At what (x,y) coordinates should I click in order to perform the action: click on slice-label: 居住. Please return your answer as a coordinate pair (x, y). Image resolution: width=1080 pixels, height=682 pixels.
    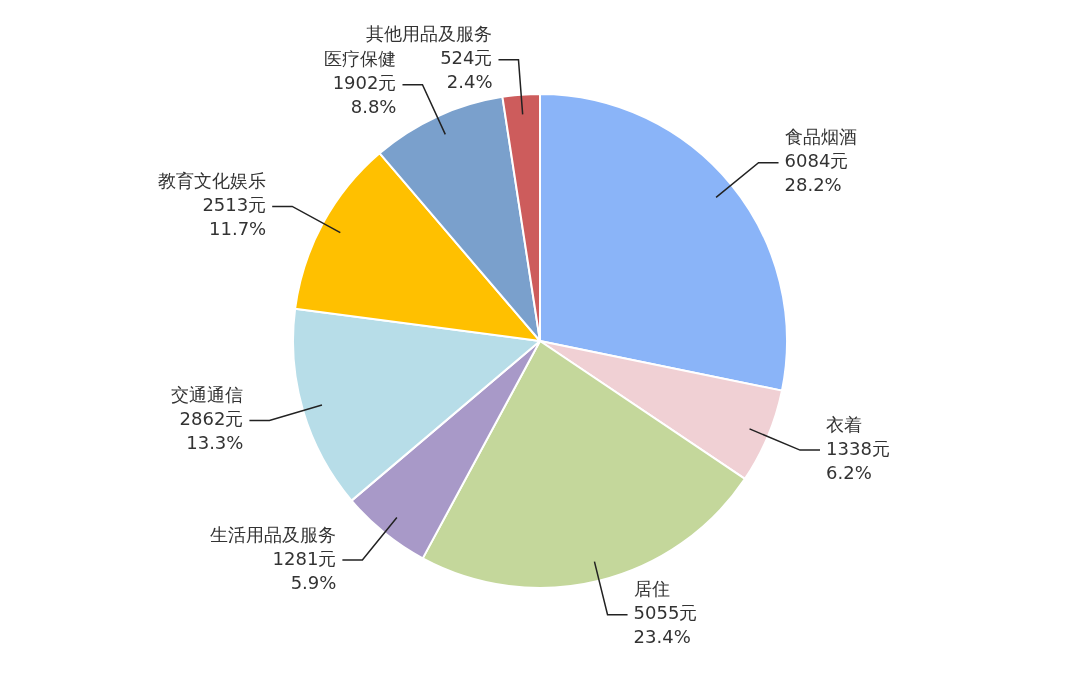
    Looking at the image, I should click on (651, 589).